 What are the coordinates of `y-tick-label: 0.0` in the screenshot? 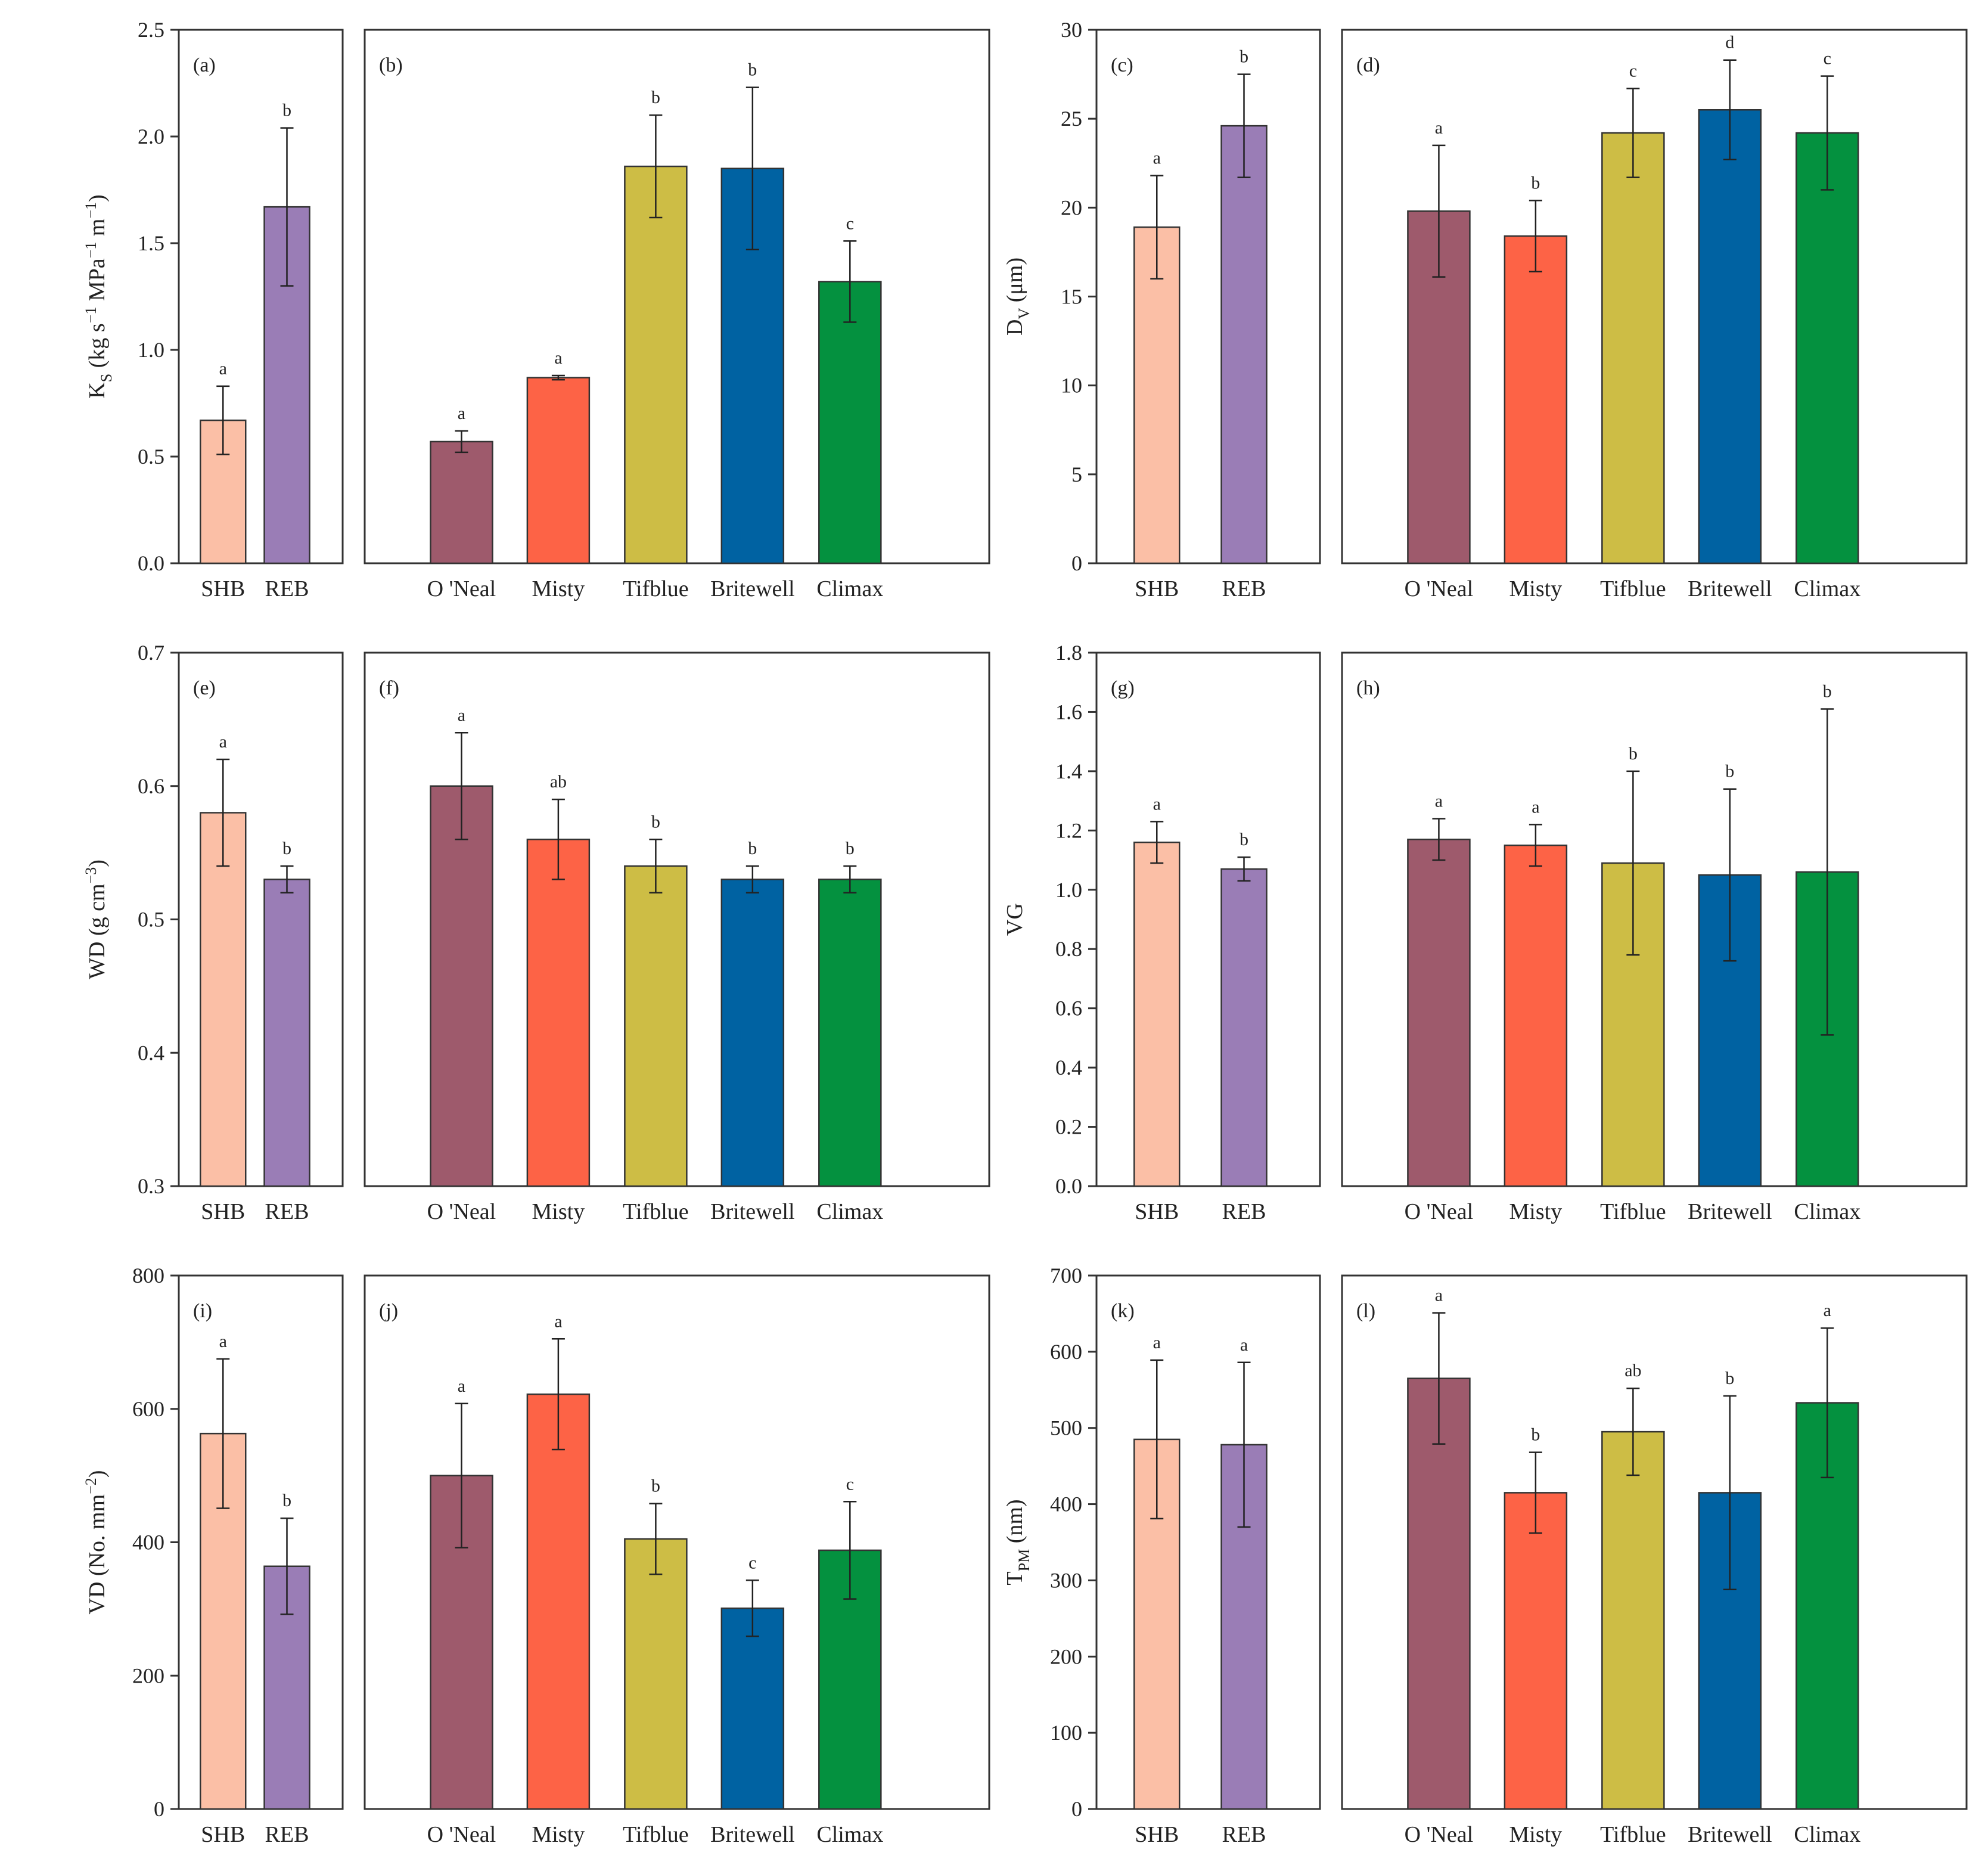 It's located at (1068, 1186).